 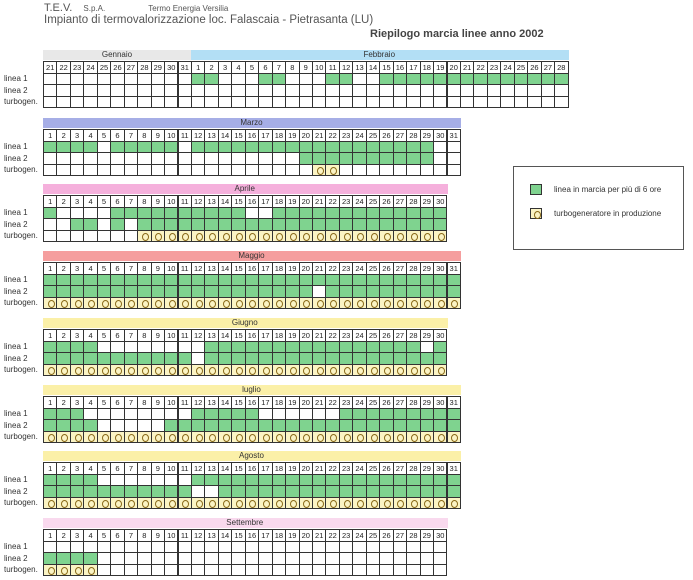 What do you see at coordinates (244, 322) in the screenshot?
I see `month-name: Giugno` at bounding box center [244, 322].